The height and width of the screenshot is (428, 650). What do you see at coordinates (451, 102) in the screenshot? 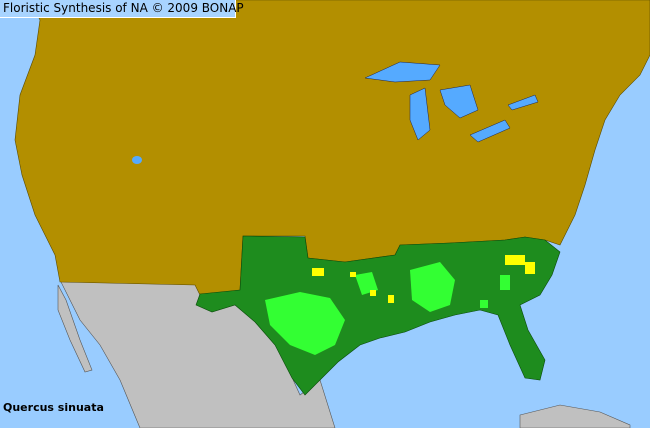
I see `great-lakes` at bounding box center [451, 102].